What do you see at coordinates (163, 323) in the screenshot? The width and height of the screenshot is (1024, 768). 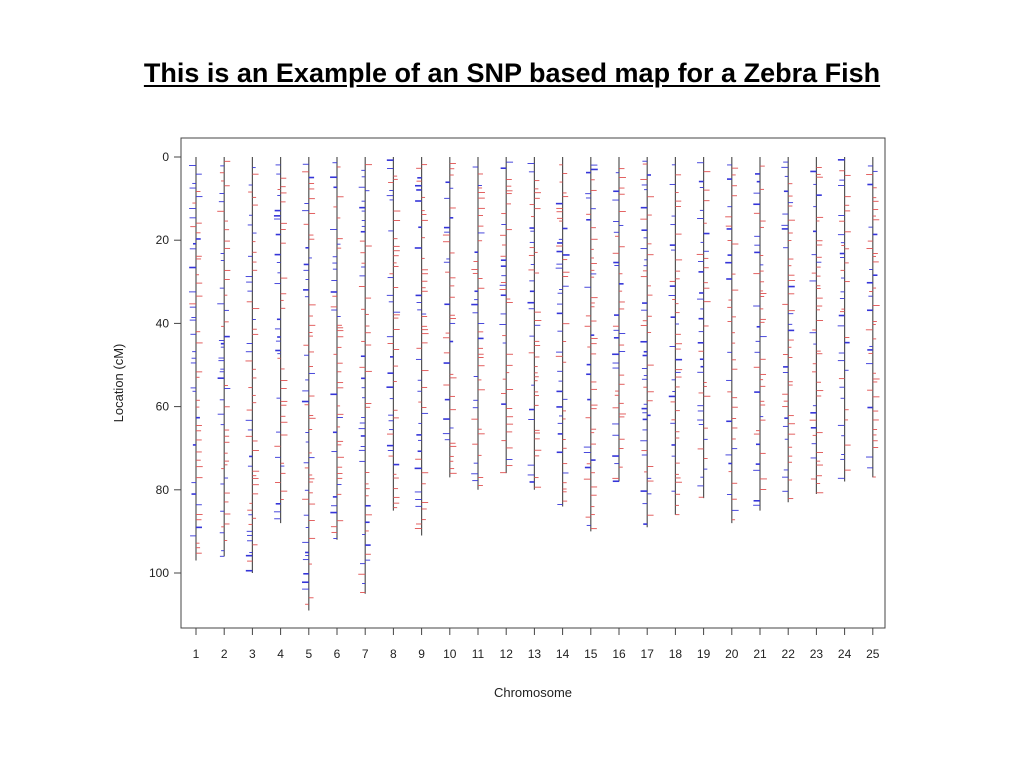 I see `y-tick-label: 40` at bounding box center [163, 323].